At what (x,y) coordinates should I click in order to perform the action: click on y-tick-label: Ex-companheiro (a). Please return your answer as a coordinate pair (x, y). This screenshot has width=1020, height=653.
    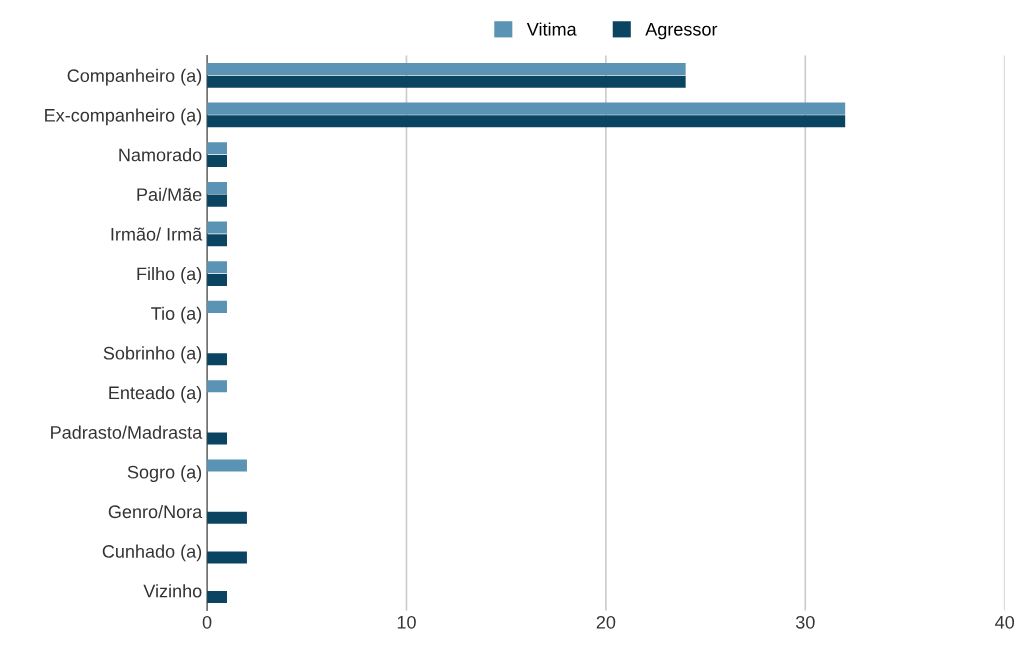
    Looking at the image, I should click on (123, 117).